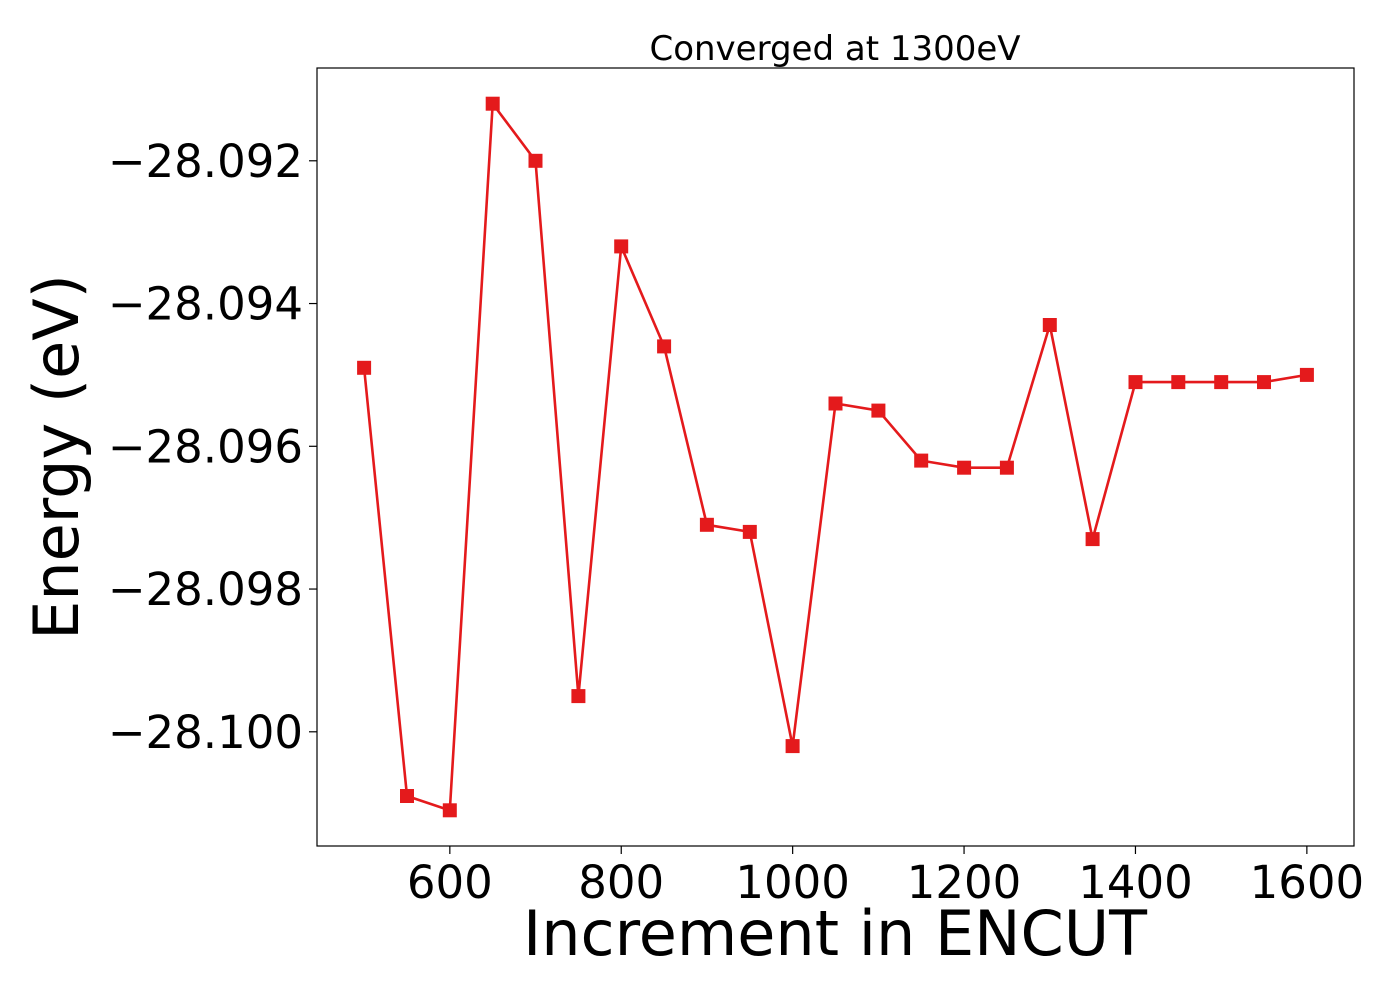  What do you see at coordinates (792, 882) in the screenshot?
I see `x-tick-label: 1000` at bounding box center [792, 882].